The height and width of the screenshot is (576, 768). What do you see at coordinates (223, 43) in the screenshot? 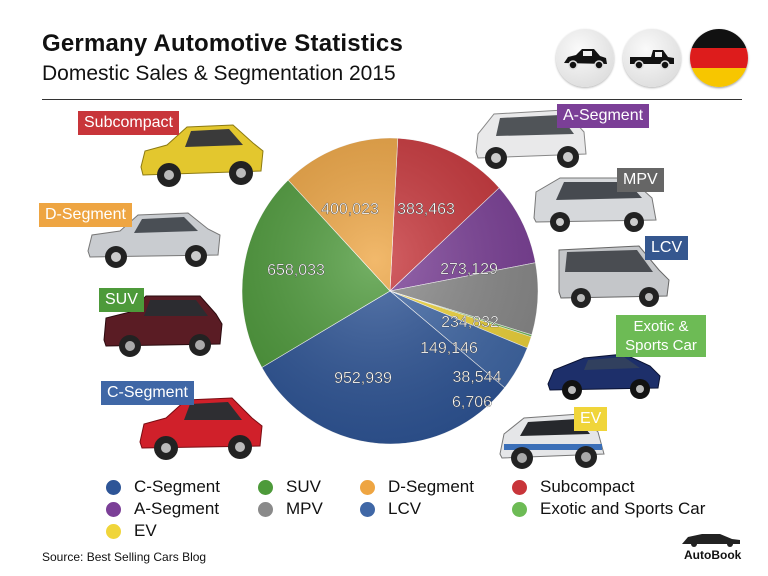
I see `page-title: Germany Automotive Statistics` at bounding box center [223, 43].